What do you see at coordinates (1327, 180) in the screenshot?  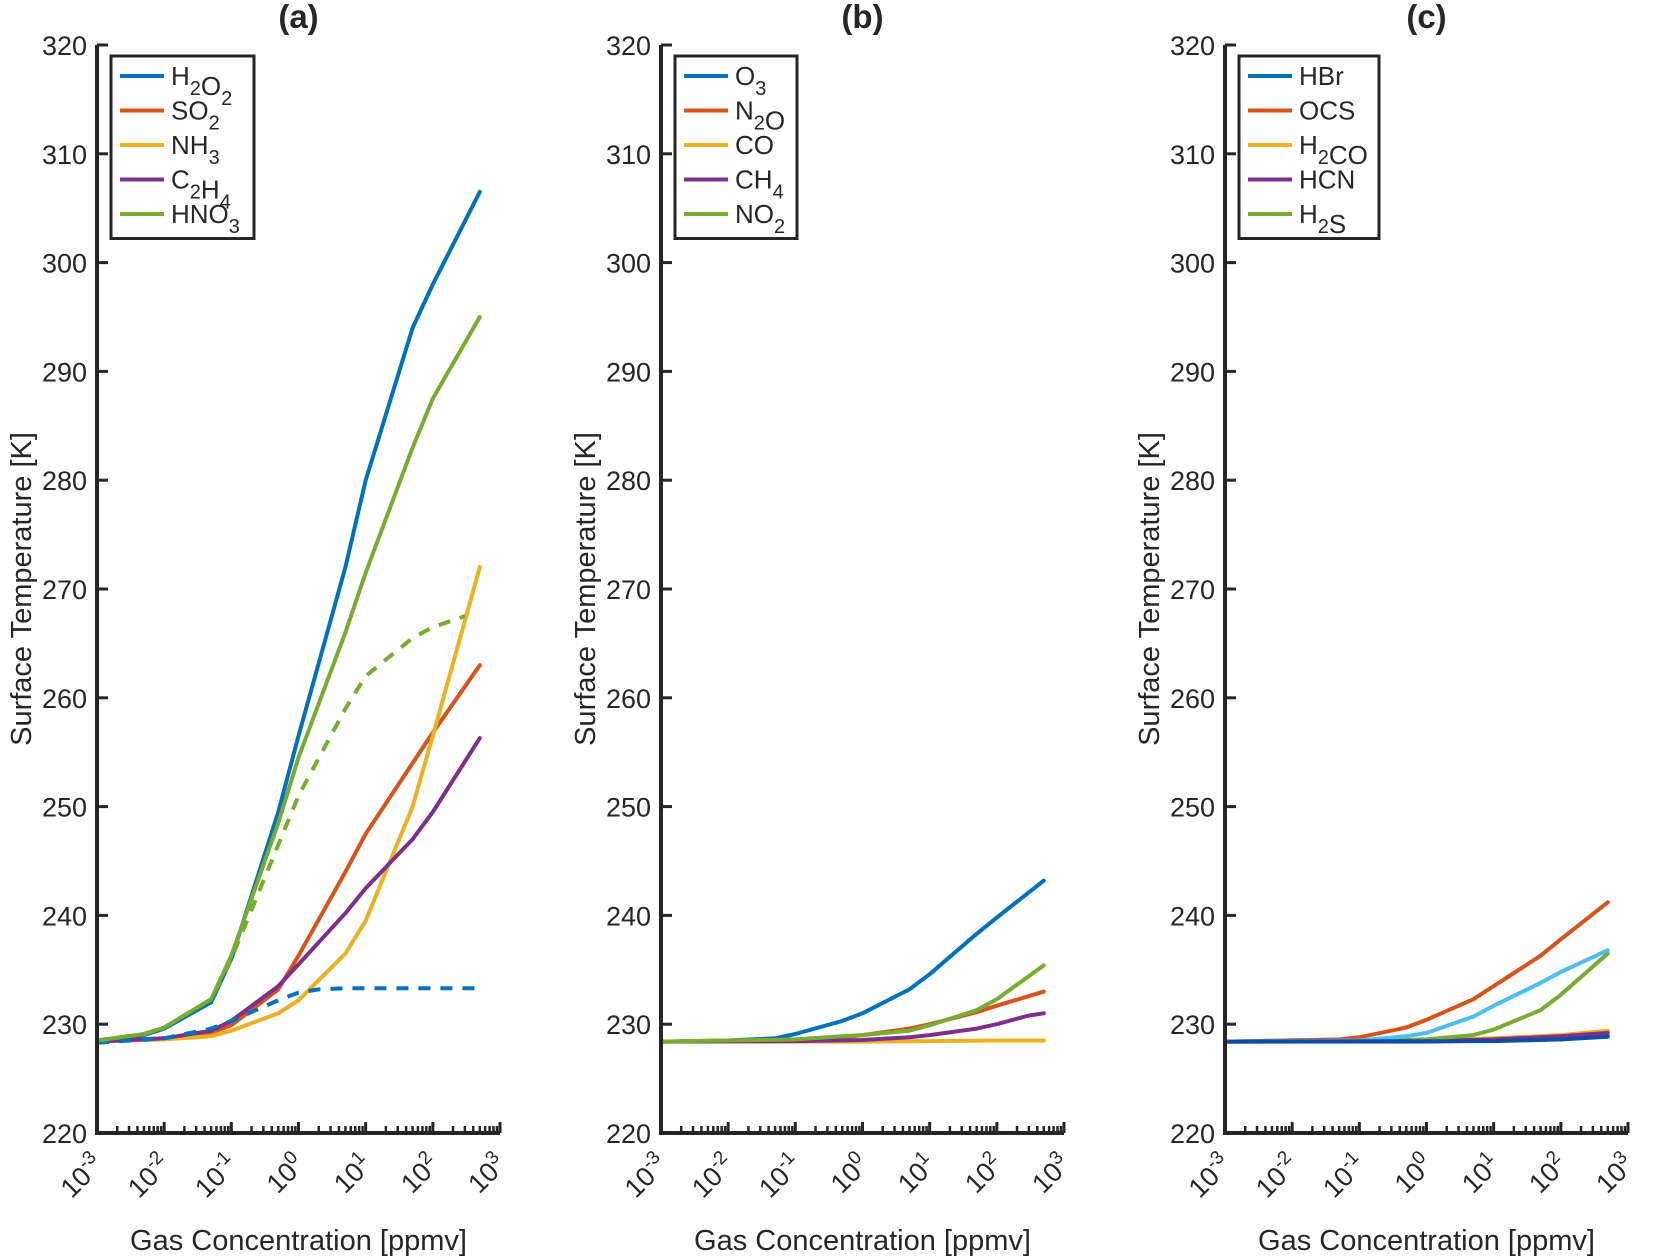 I see `legend-entry-hcn: HCN` at bounding box center [1327, 180].